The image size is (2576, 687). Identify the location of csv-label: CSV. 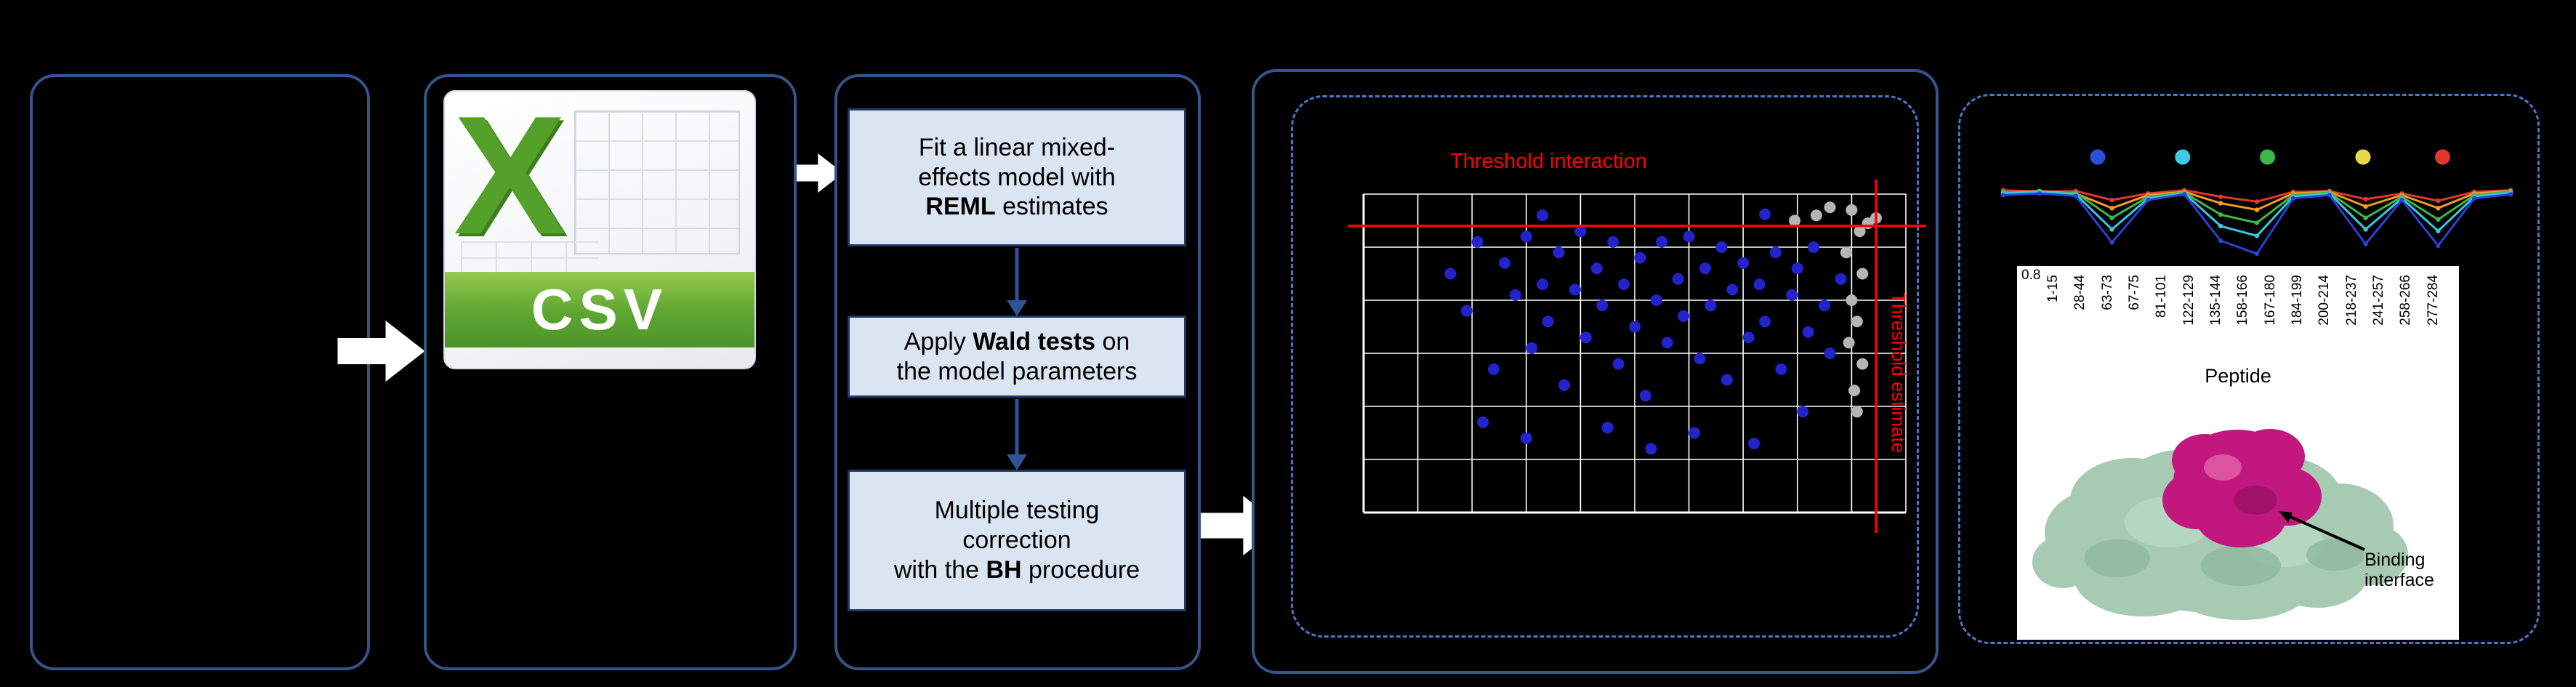
(600, 309).